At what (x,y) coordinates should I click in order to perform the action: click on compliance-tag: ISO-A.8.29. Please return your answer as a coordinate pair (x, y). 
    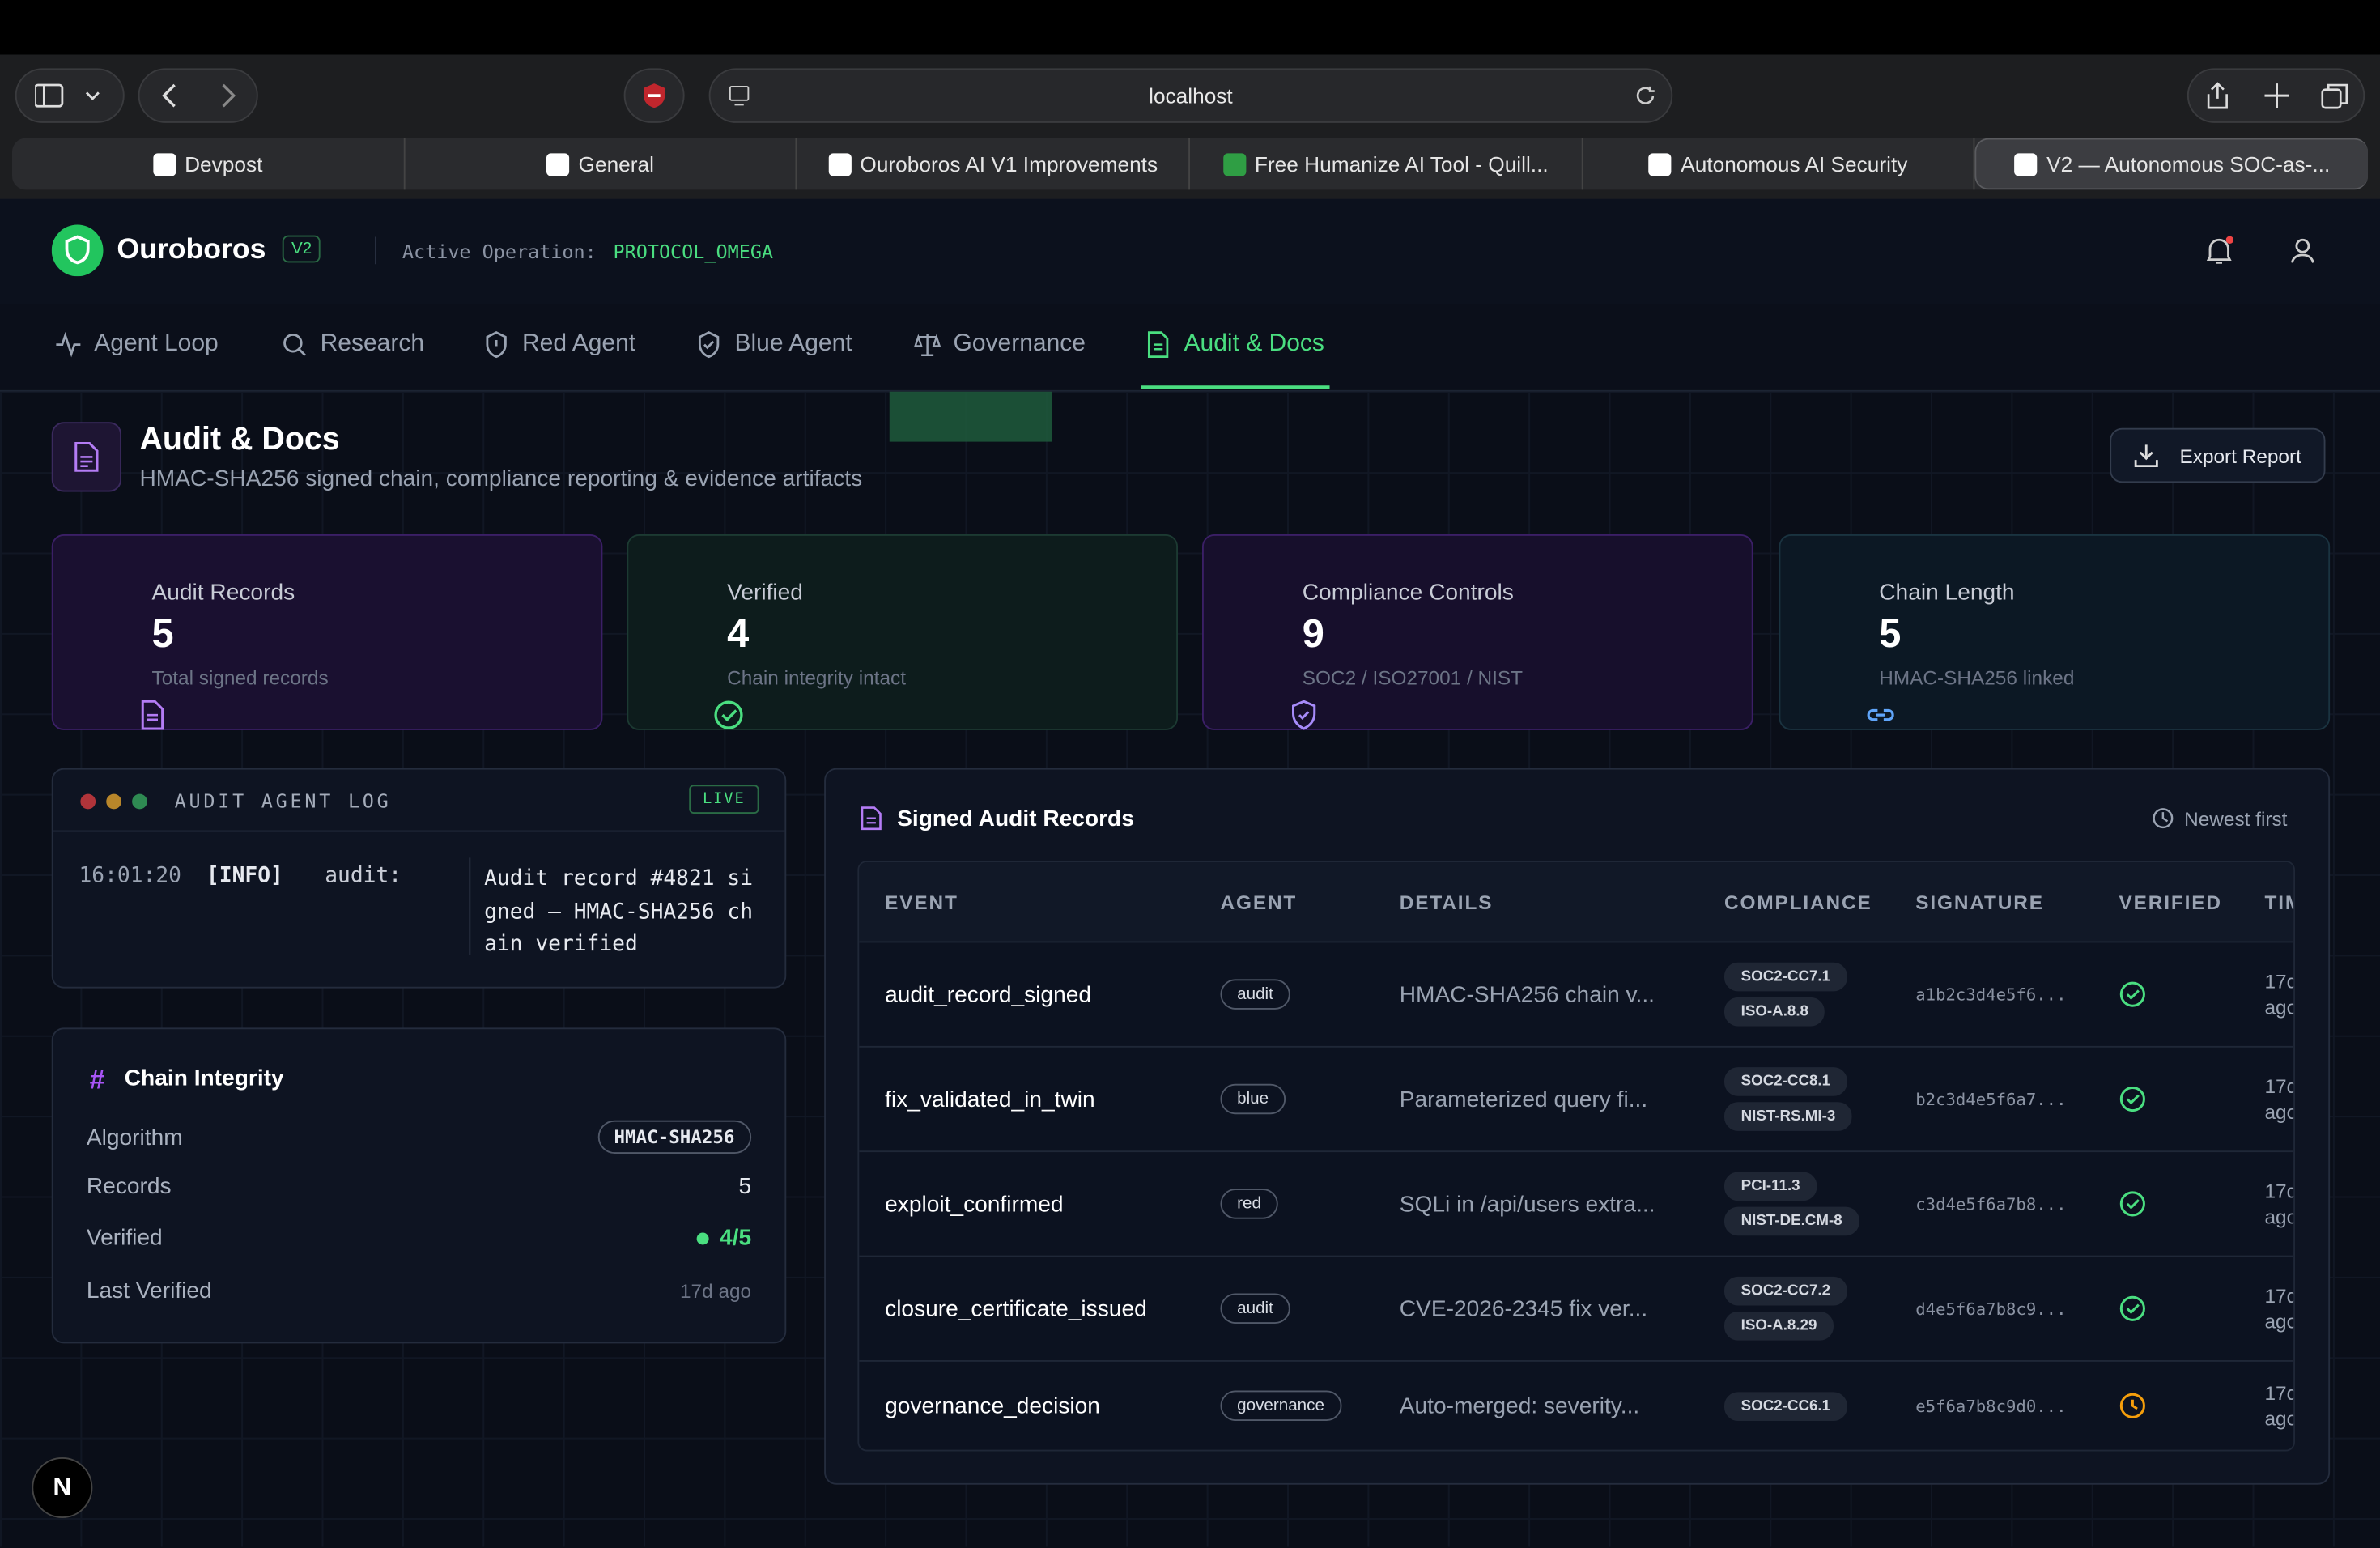
    Looking at the image, I should click on (1779, 1327).